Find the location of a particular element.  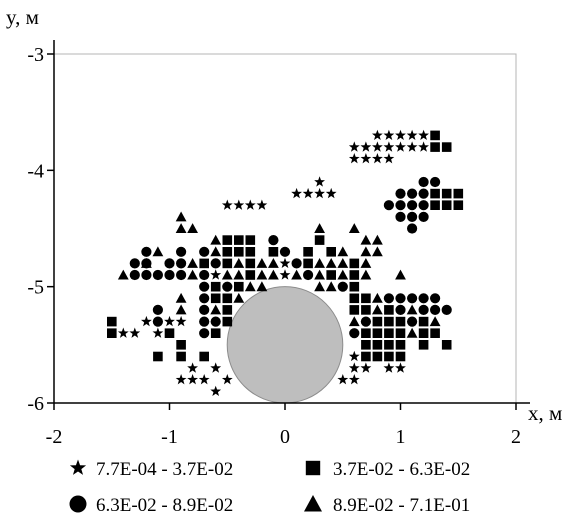

y-tick-label: -3 is located at coordinates (35, 55).